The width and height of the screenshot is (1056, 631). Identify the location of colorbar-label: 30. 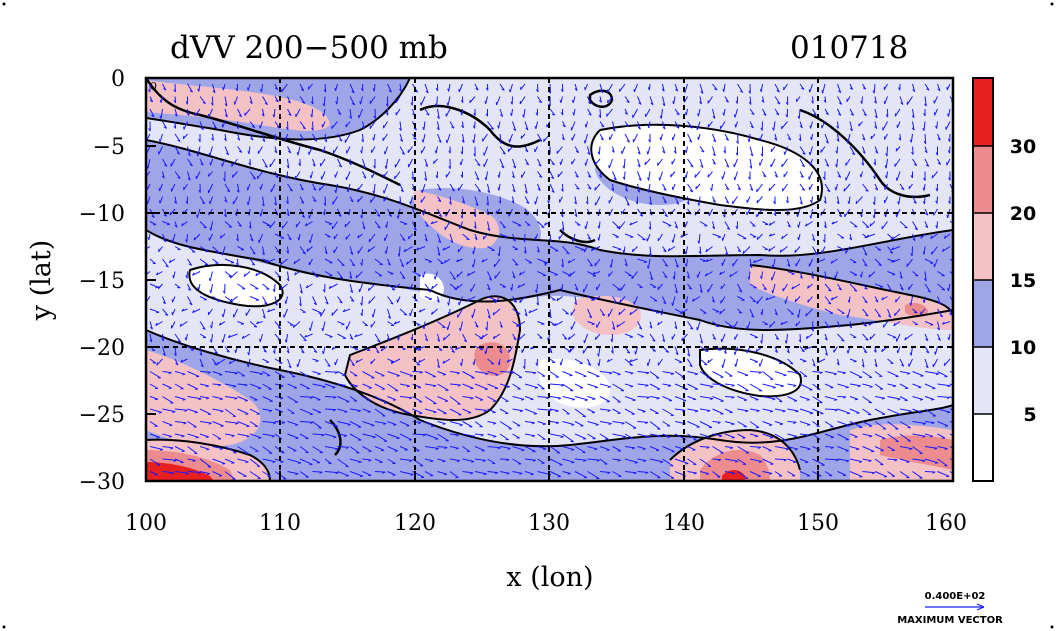
(1023, 147).